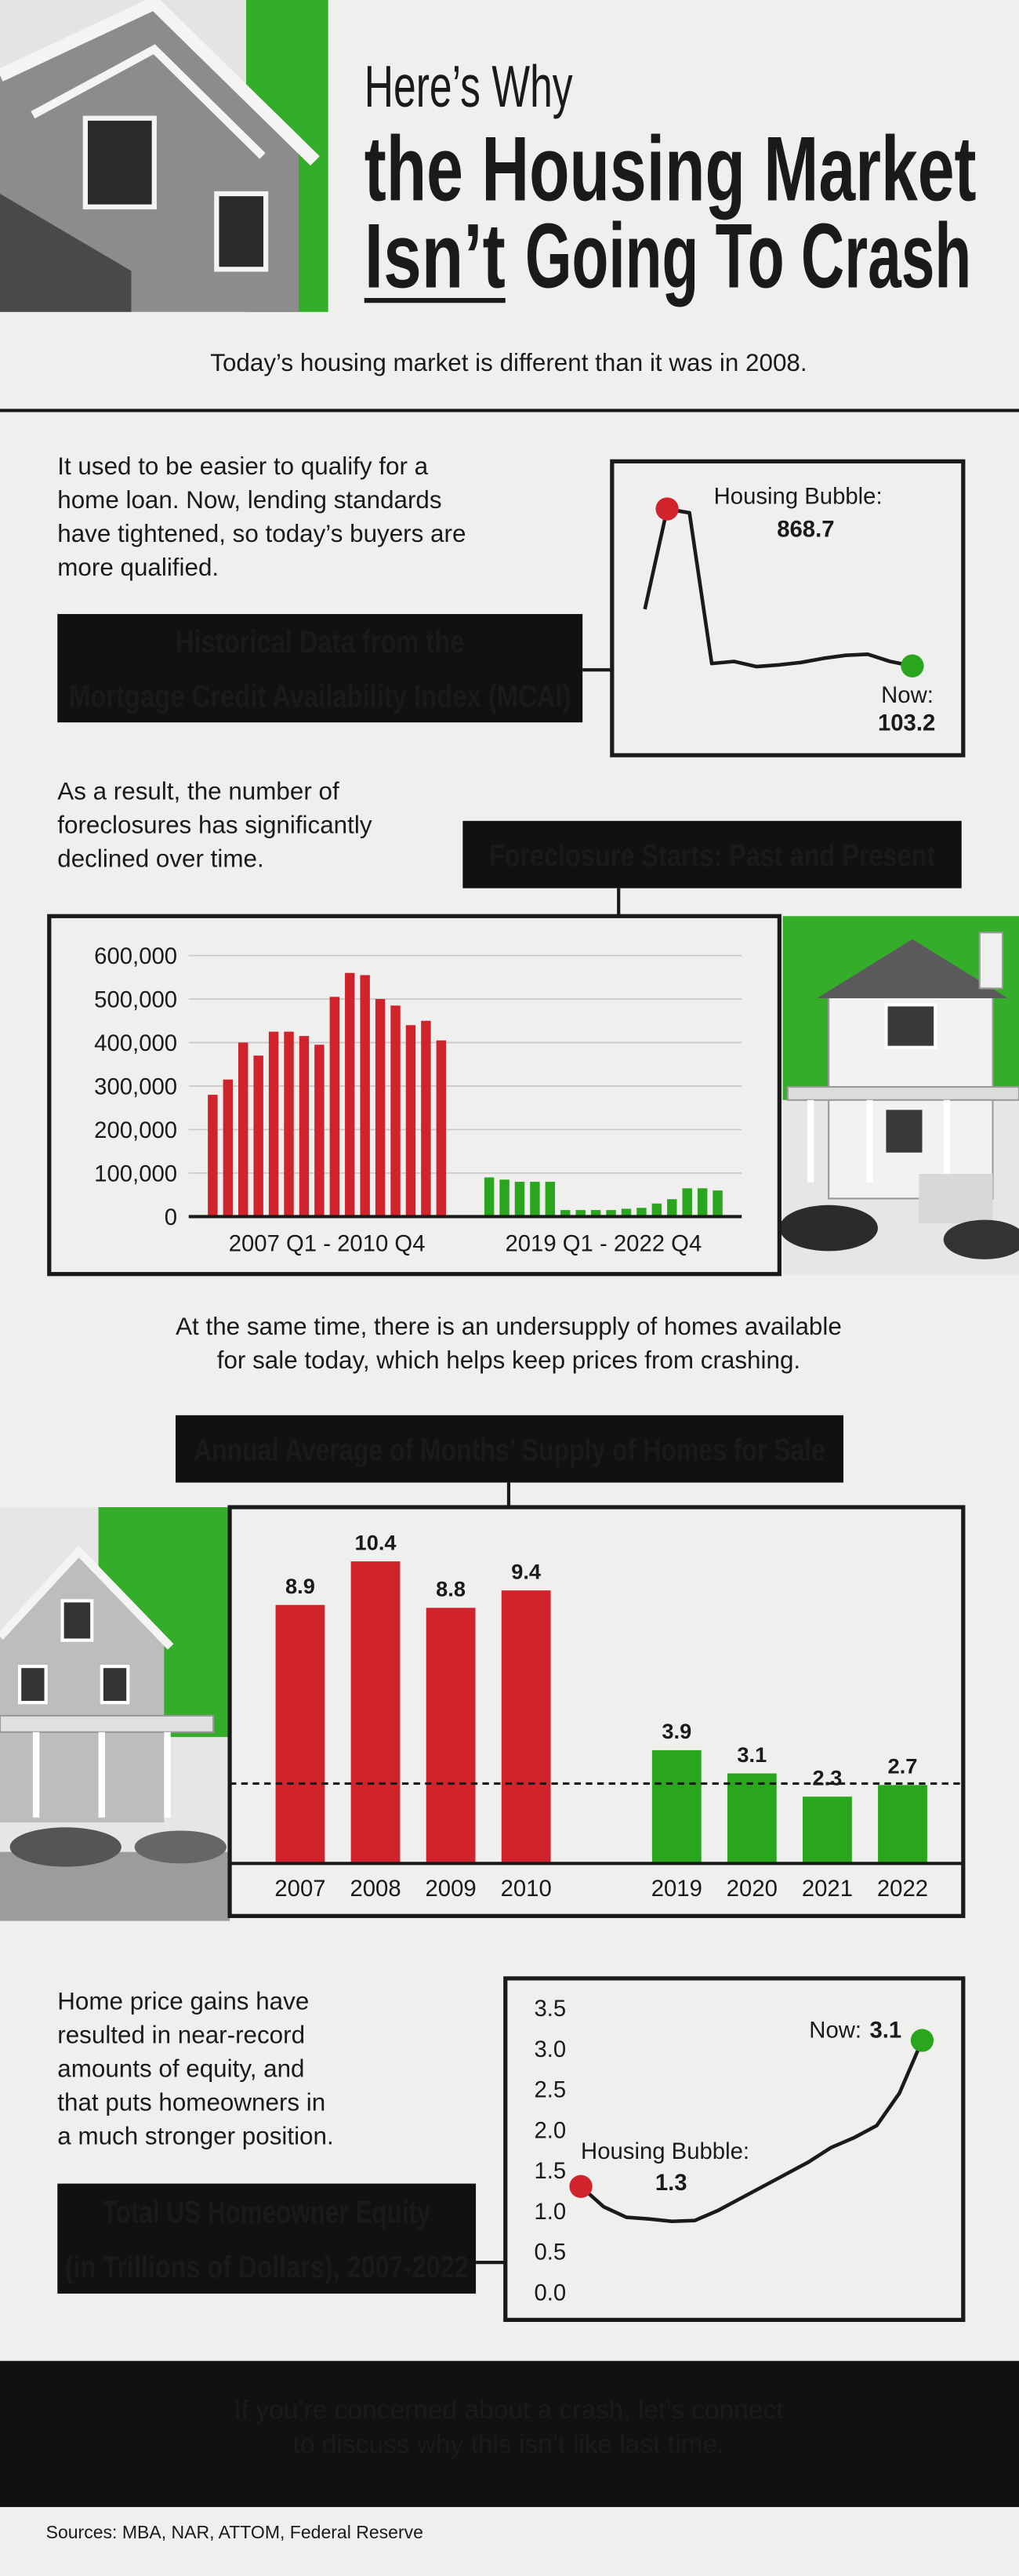 The height and width of the screenshot is (2576, 1019). I want to click on paragraph-line: more qualified., so click(138, 567).